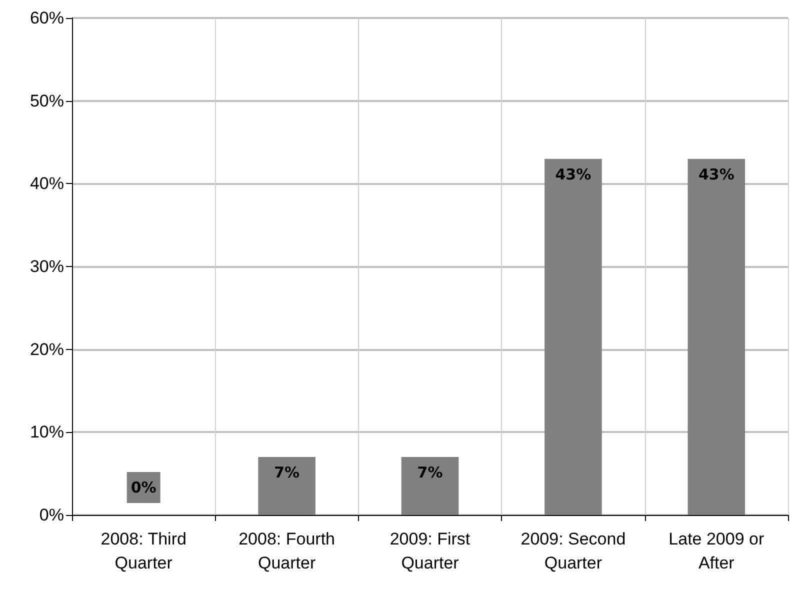  I want to click on y-tick-label: 10%, so click(47, 432).